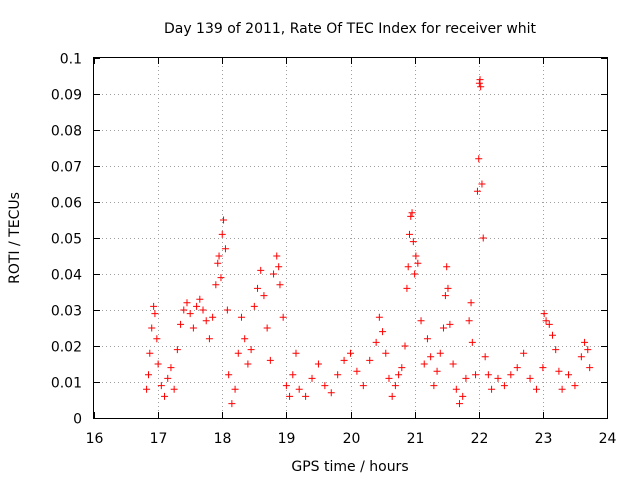  I want to click on y-axis-label: ROTI / TECUs, so click(15, 238).